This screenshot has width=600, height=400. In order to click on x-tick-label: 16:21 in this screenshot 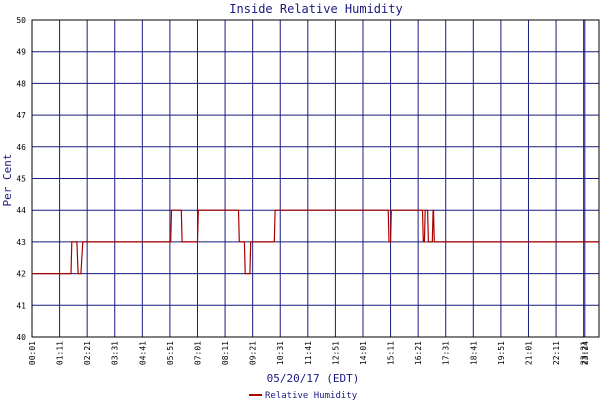, I will do `click(418, 353)`.